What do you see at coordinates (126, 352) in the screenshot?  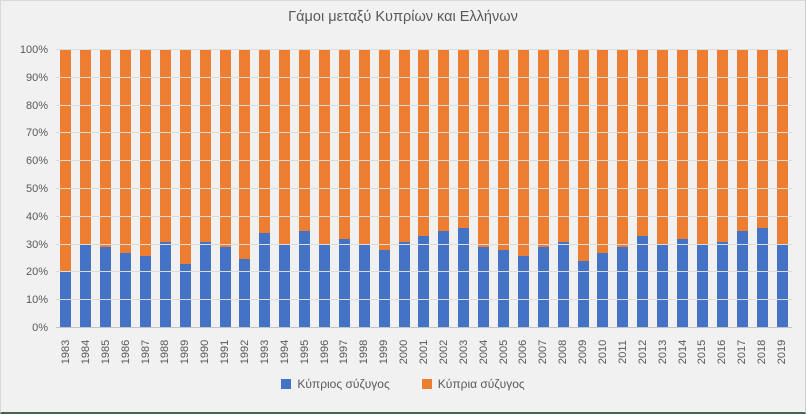 I see `x-axis-tick: 1986` at bounding box center [126, 352].